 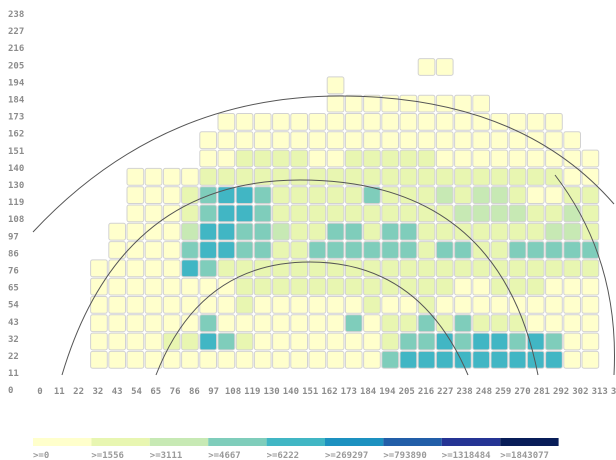 I want to click on x-tick-label: 205, so click(x=407, y=392).